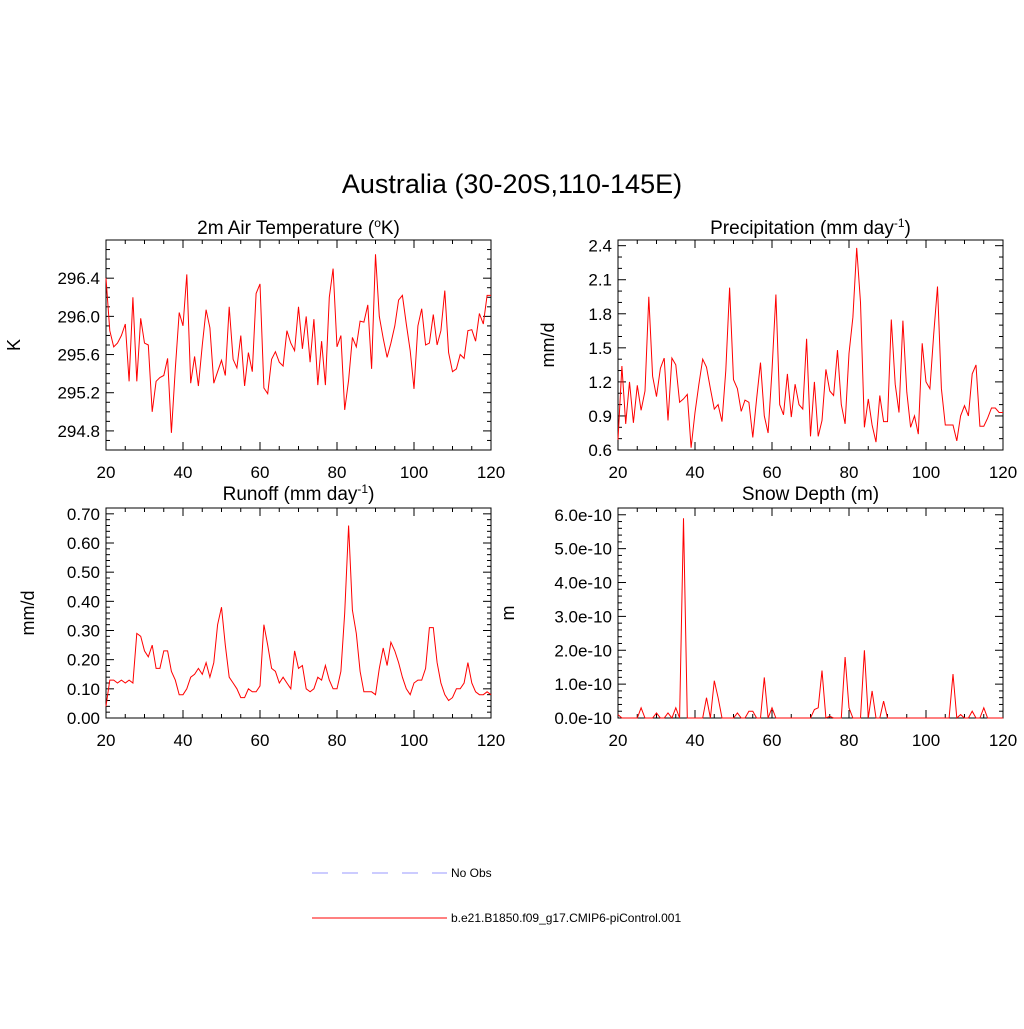 Image resolution: width=1024 pixels, height=1029 pixels. What do you see at coordinates (286, 228) in the screenshot?
I see `panel-title-text: 2m Air Temperature (` at bounding box center [286, 228].